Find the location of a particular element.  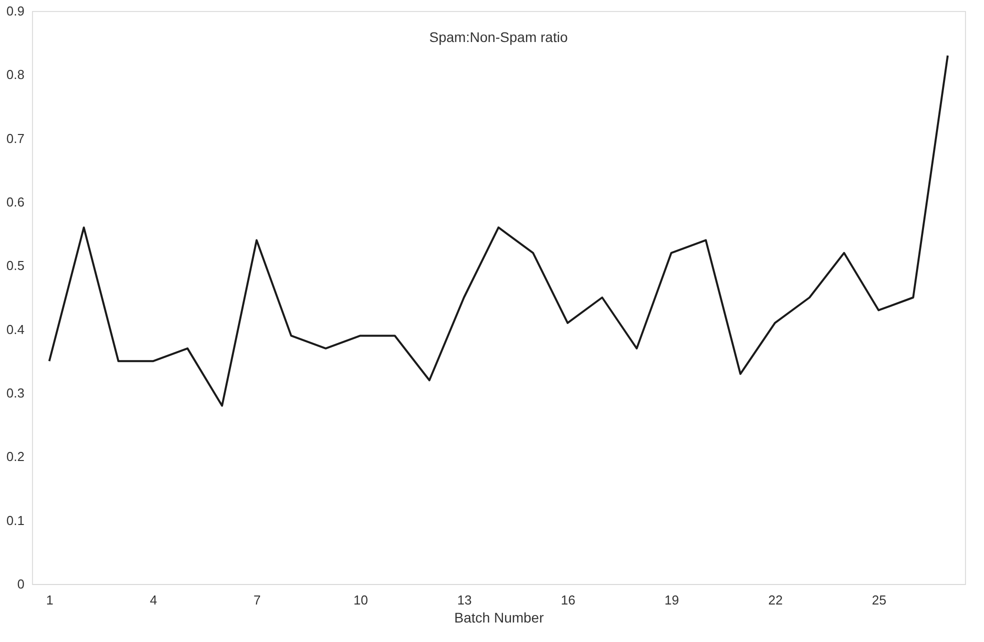

y-tick-label: 0.1 is located at coordinates (15, 520).